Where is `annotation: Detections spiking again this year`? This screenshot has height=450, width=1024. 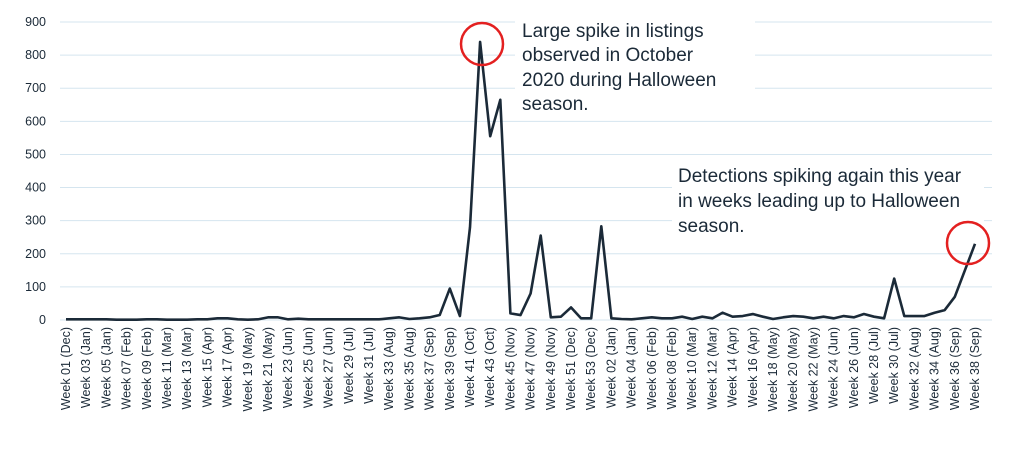
annotation: Detections spiking again this year is located at coordinates (820, 176).